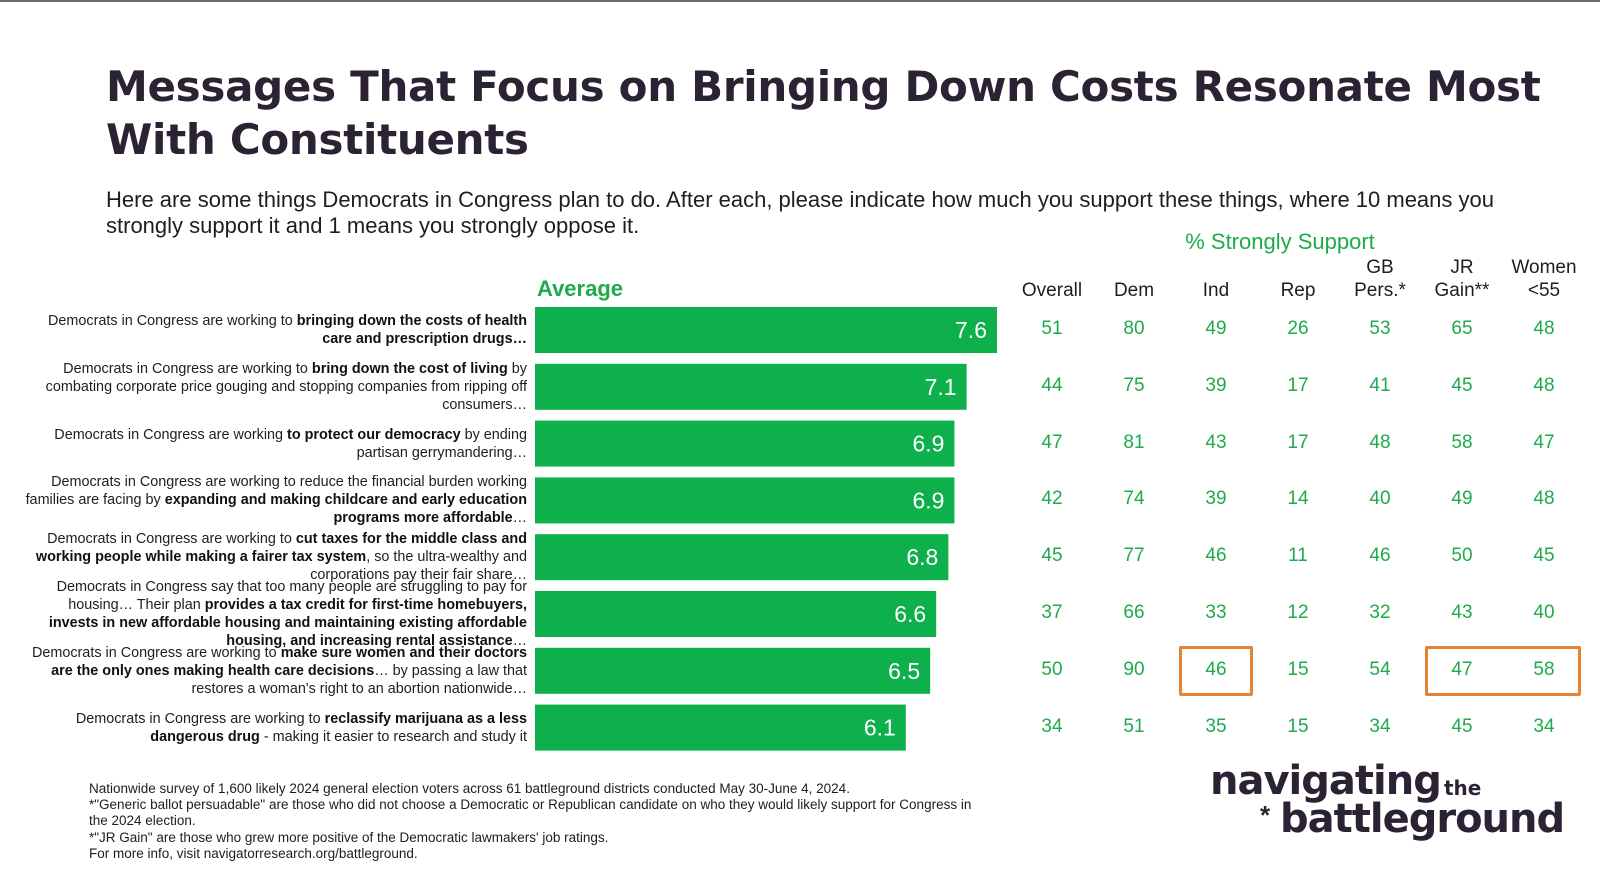 This screenshot has width=1600, height=875. What do you see at coordinates (1380, 328) in the screenshot?
I see `table-cell: 53` at bounding box center [1380, 328].